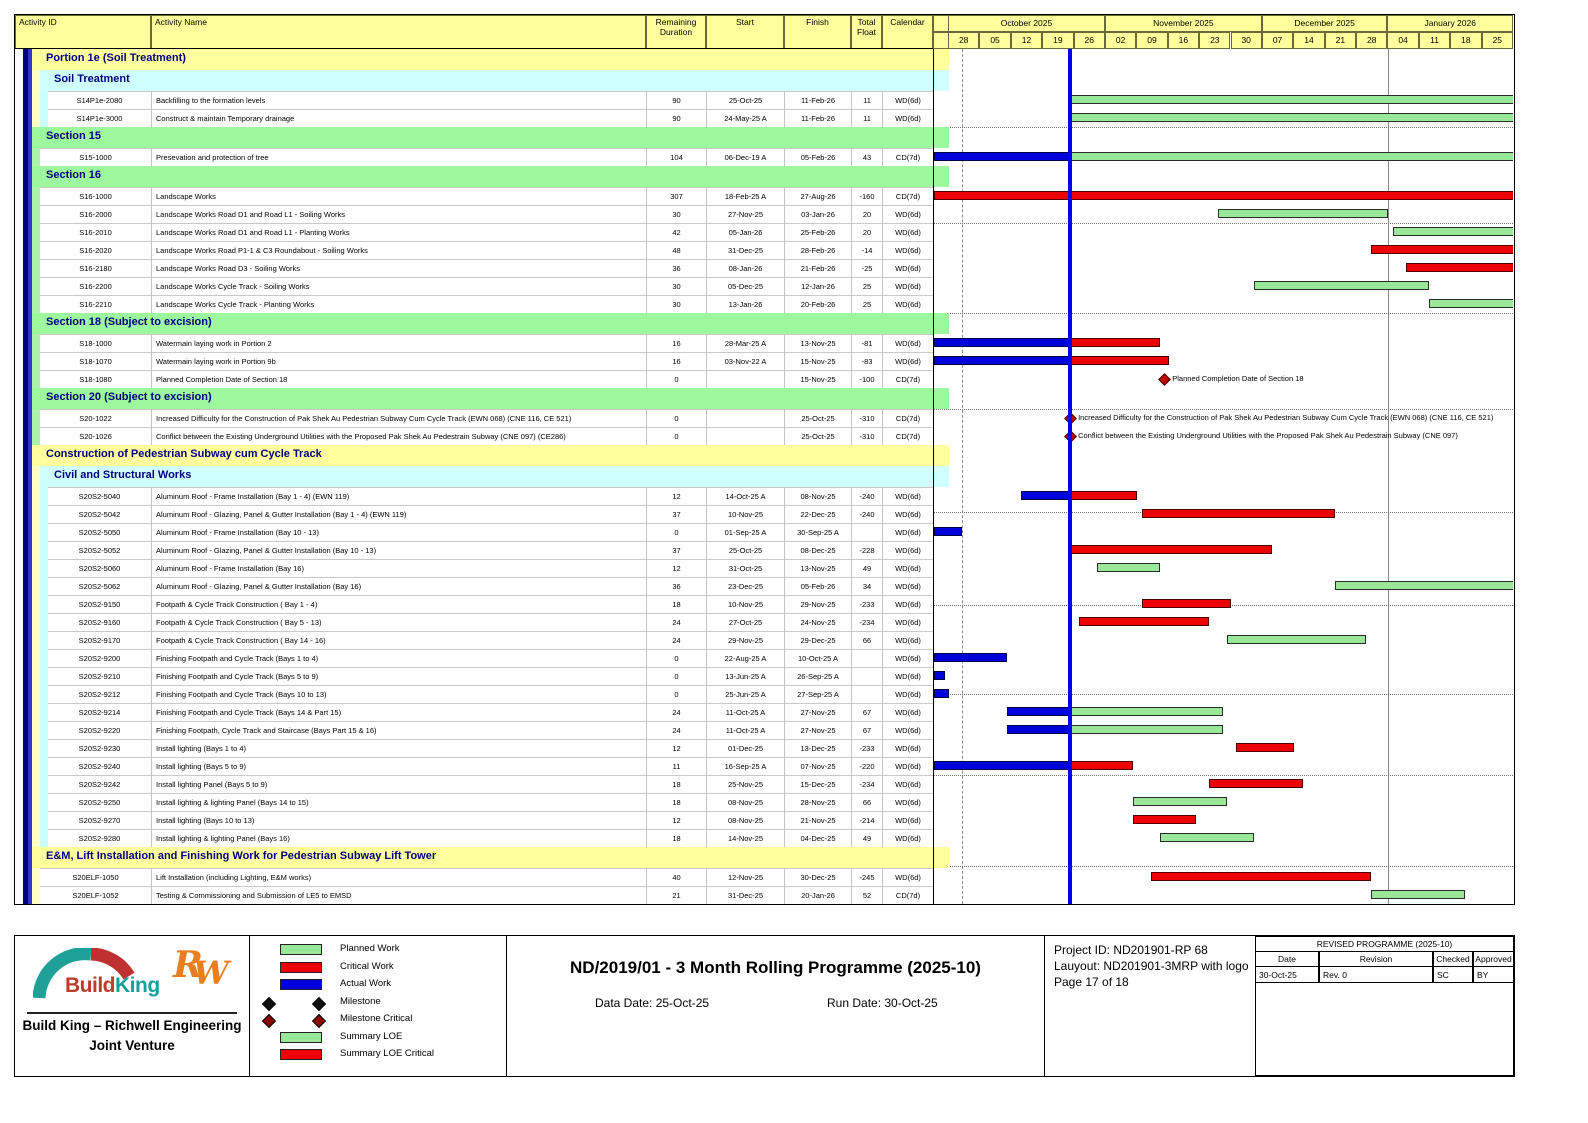 The image size is (1588, 1123). What do you see at coordinates (1058, 40) in the screenshot?
I see `timeline-week: 19` at bounding box center [1058, 40].